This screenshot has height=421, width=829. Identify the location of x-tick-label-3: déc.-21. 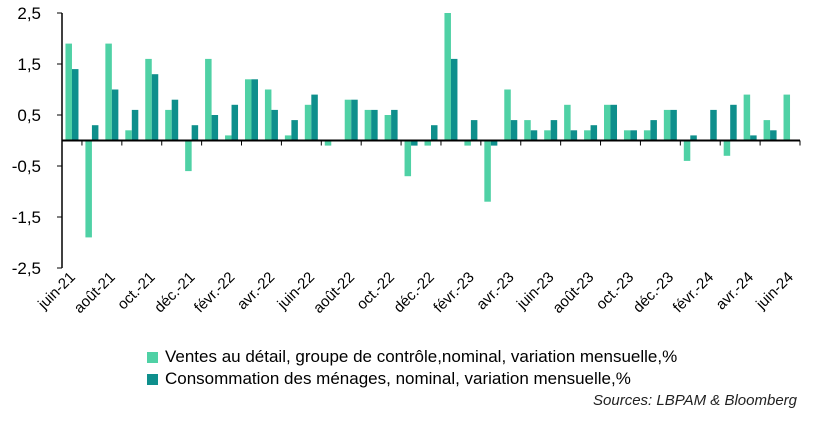
(174, 292).